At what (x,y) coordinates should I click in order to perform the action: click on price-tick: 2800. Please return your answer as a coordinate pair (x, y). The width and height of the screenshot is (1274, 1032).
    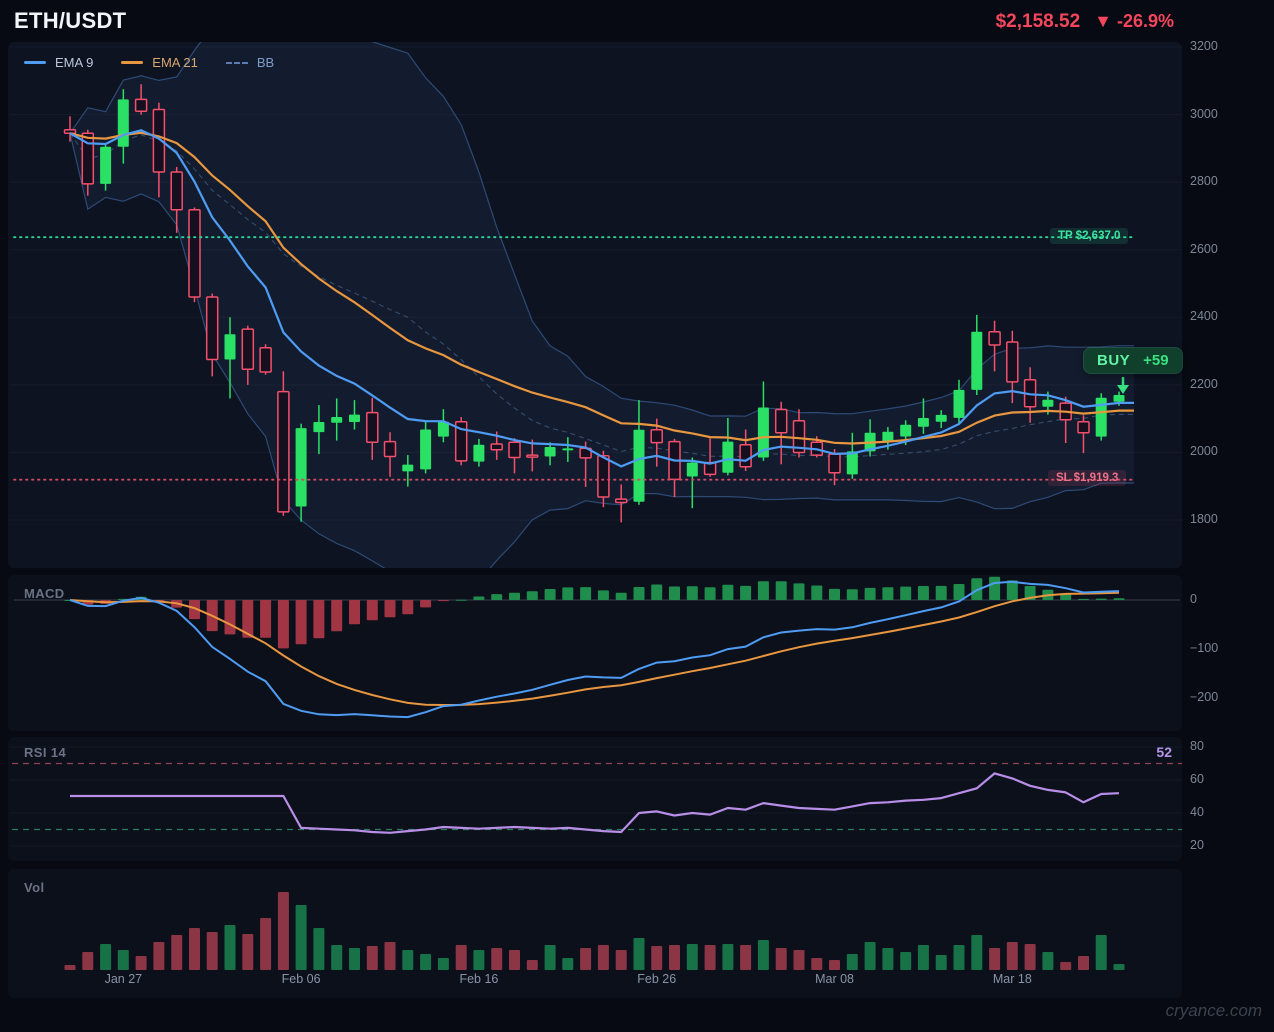
    Looking at the image, I should click on (1204, 181).